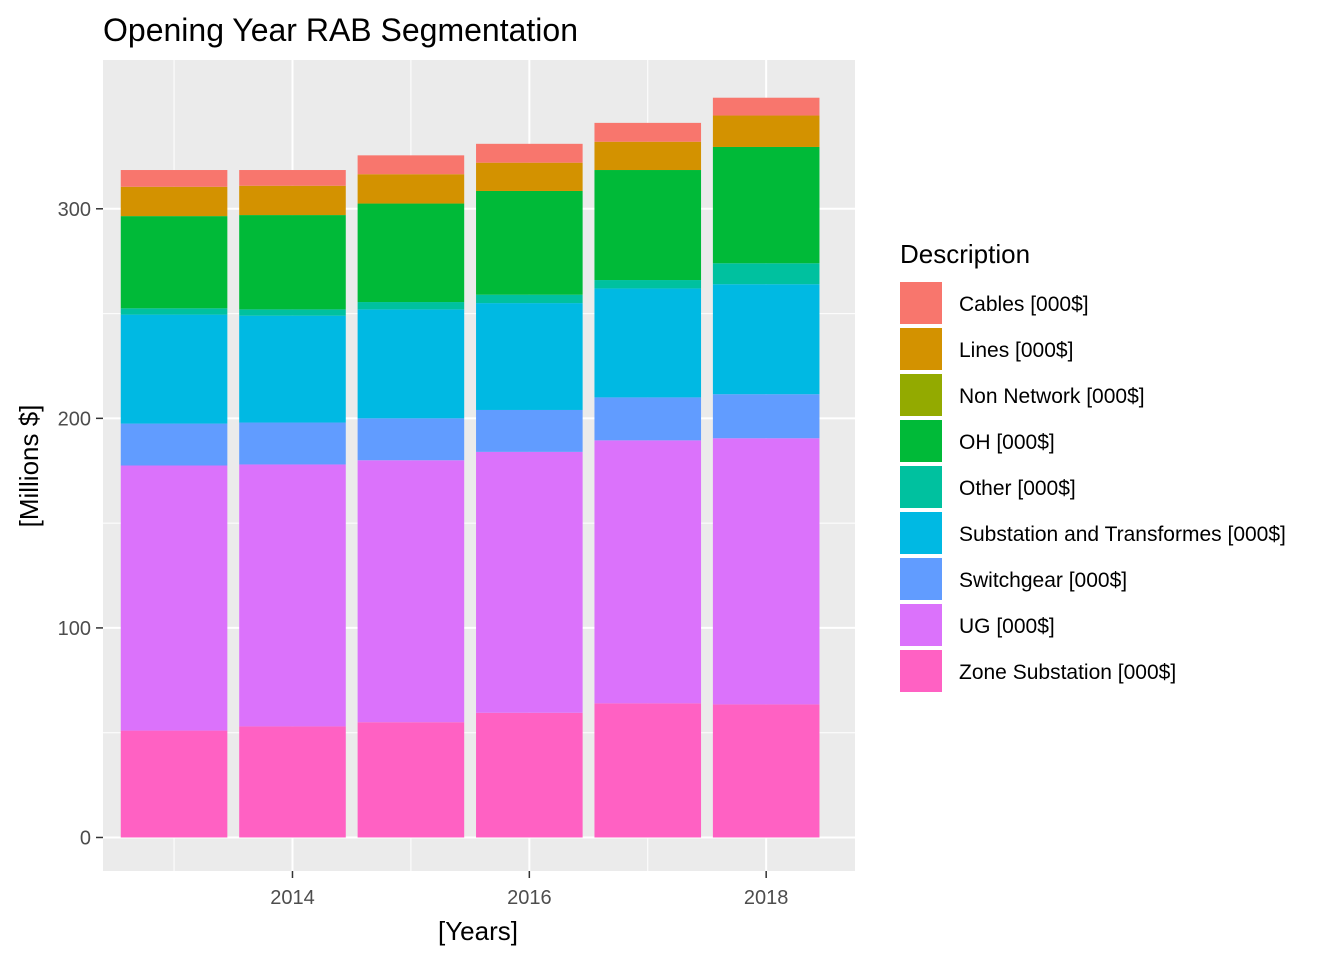 The image size is (1344, 960). I want to click on x-tick-label: 2016, so click(529, 898).